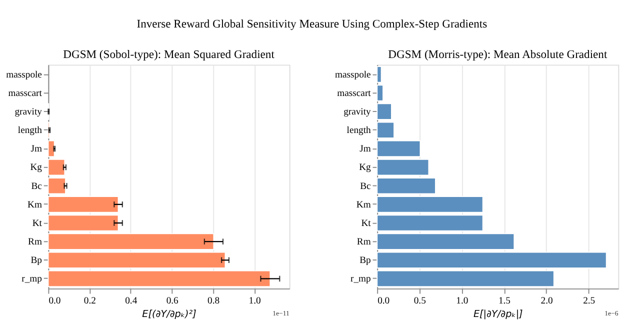  What do you see at coordinates (172, 300) in the screenshot?
I see `x-tick-label: 0.6` at bounding box center [172, 300].